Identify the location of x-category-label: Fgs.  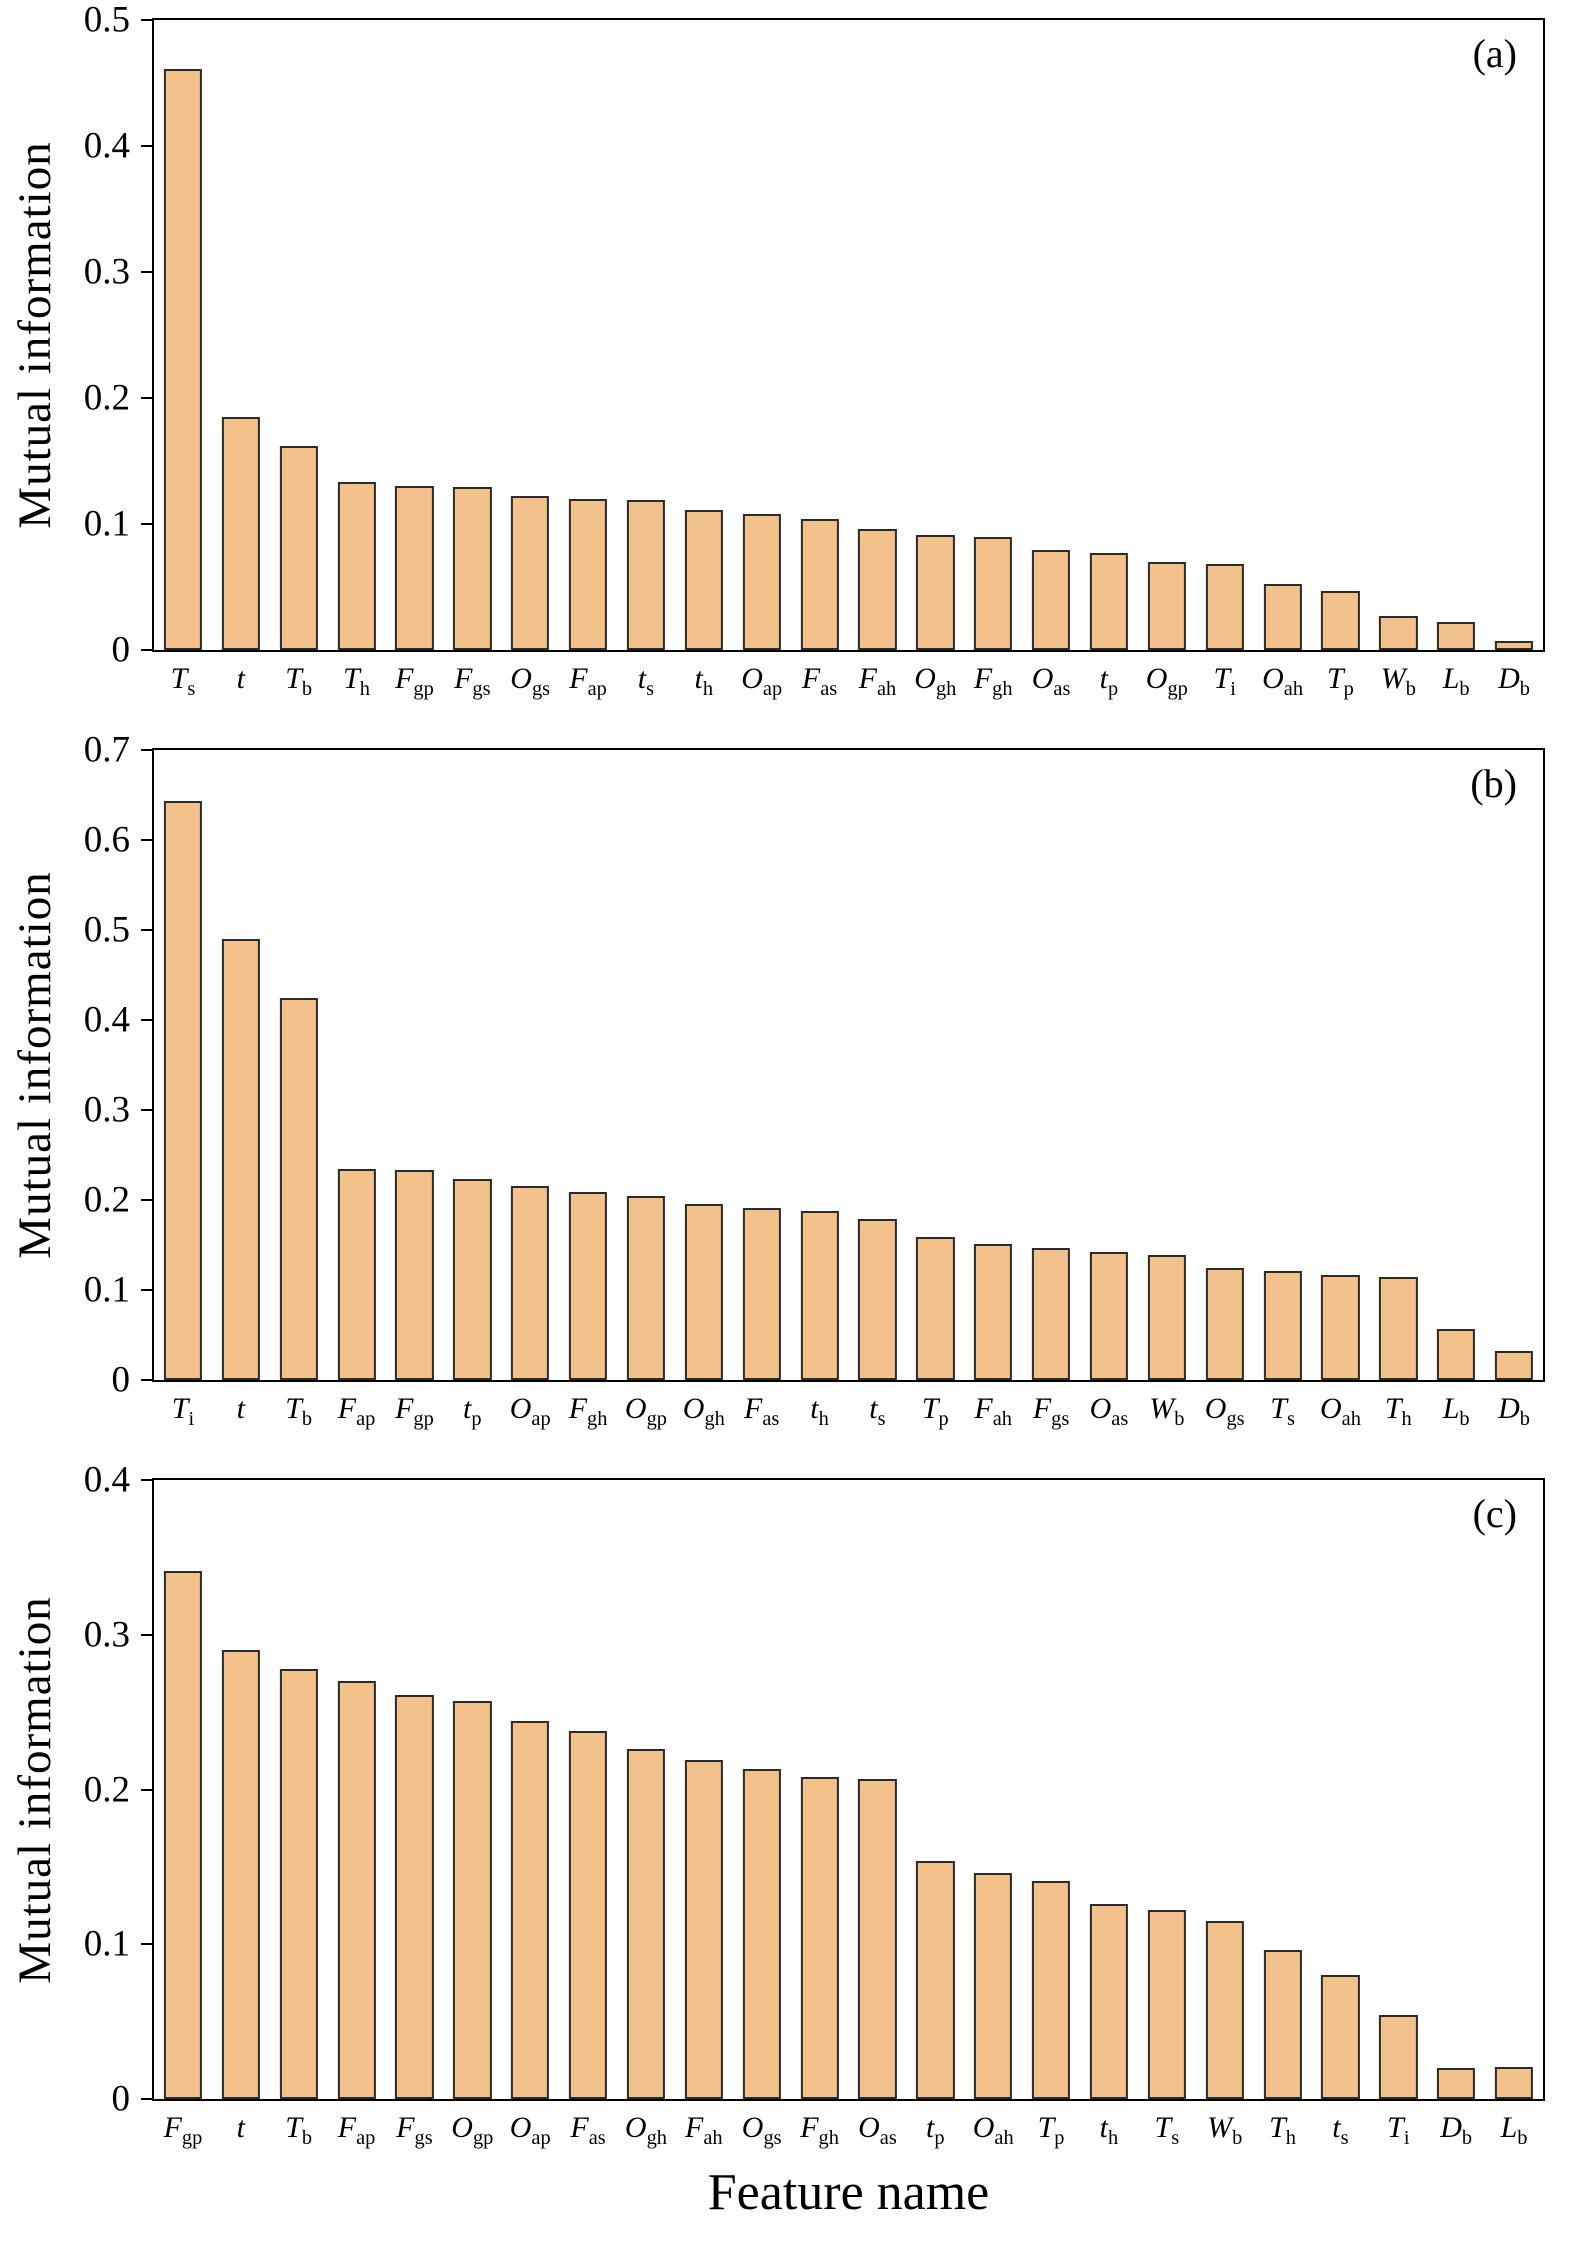
(414, 2130).